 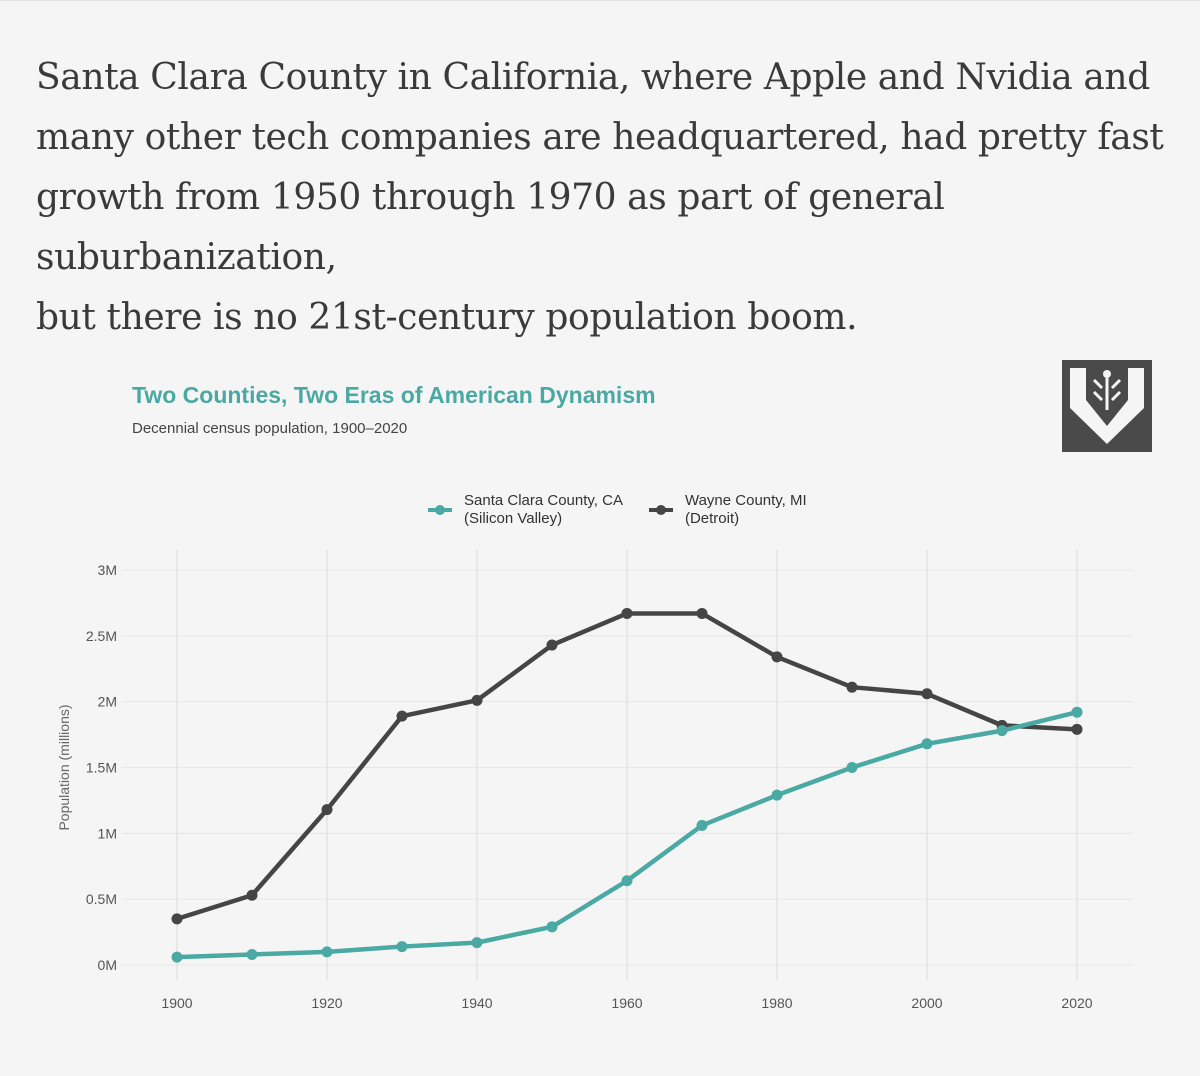 I want to click on legend-label-line: Wayne County, MI, so click(x=745, y=500).